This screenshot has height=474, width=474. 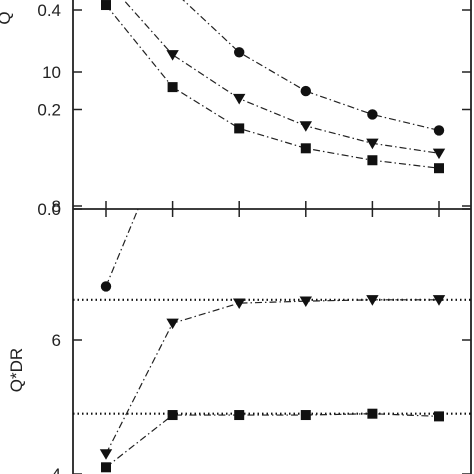 What do you see at coordinates (51, 72) in the screenshot?
I see `y-tick-label: 10` at bounding box center [51, 72].